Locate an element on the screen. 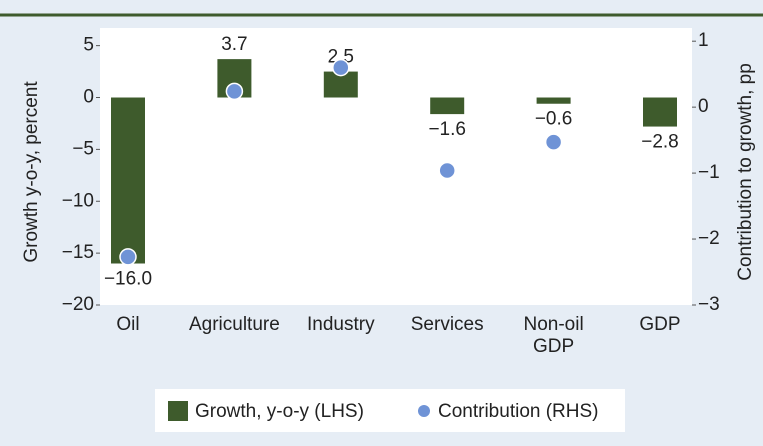  tick-label: 5 is located at coordinates (88, 45).